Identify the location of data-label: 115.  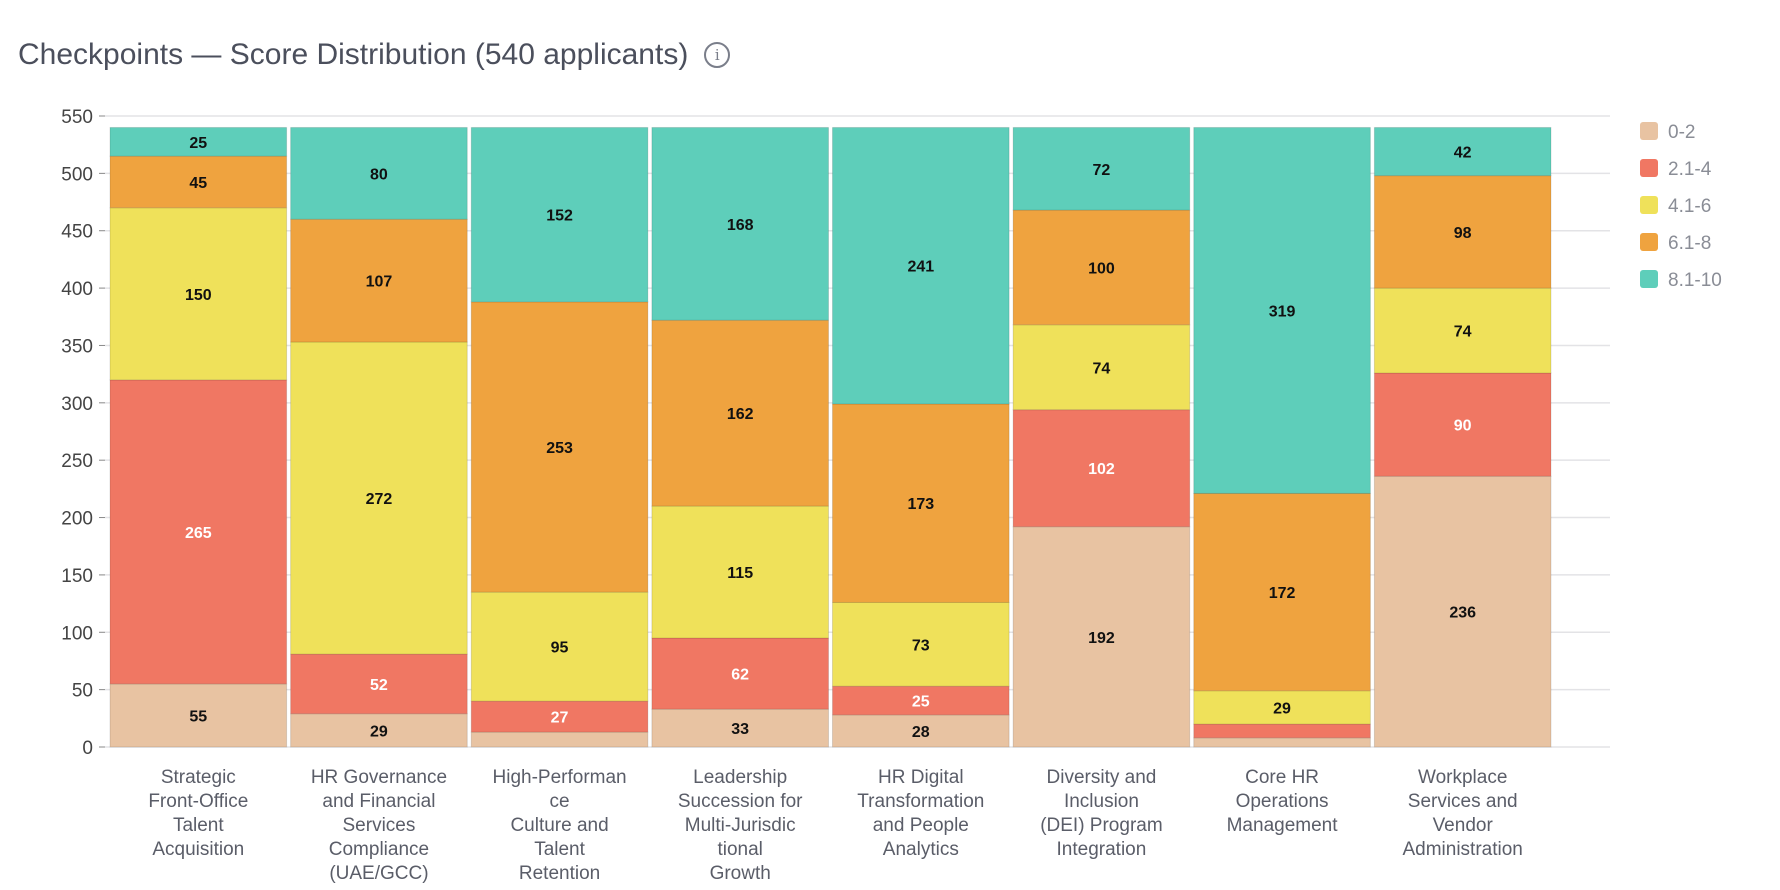
(740, 573).